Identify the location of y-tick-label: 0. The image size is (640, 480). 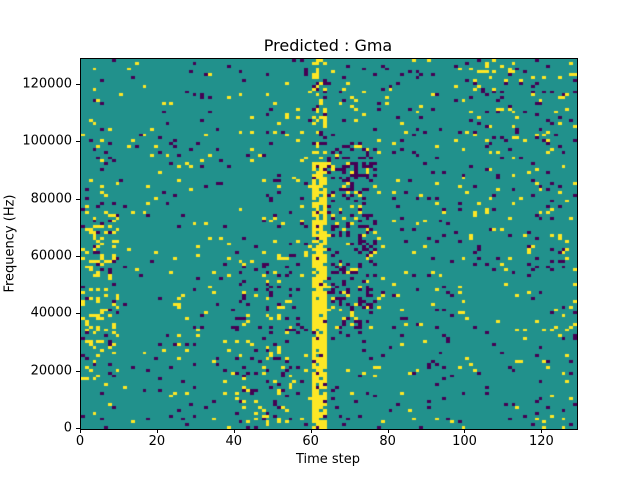
(67, 428).